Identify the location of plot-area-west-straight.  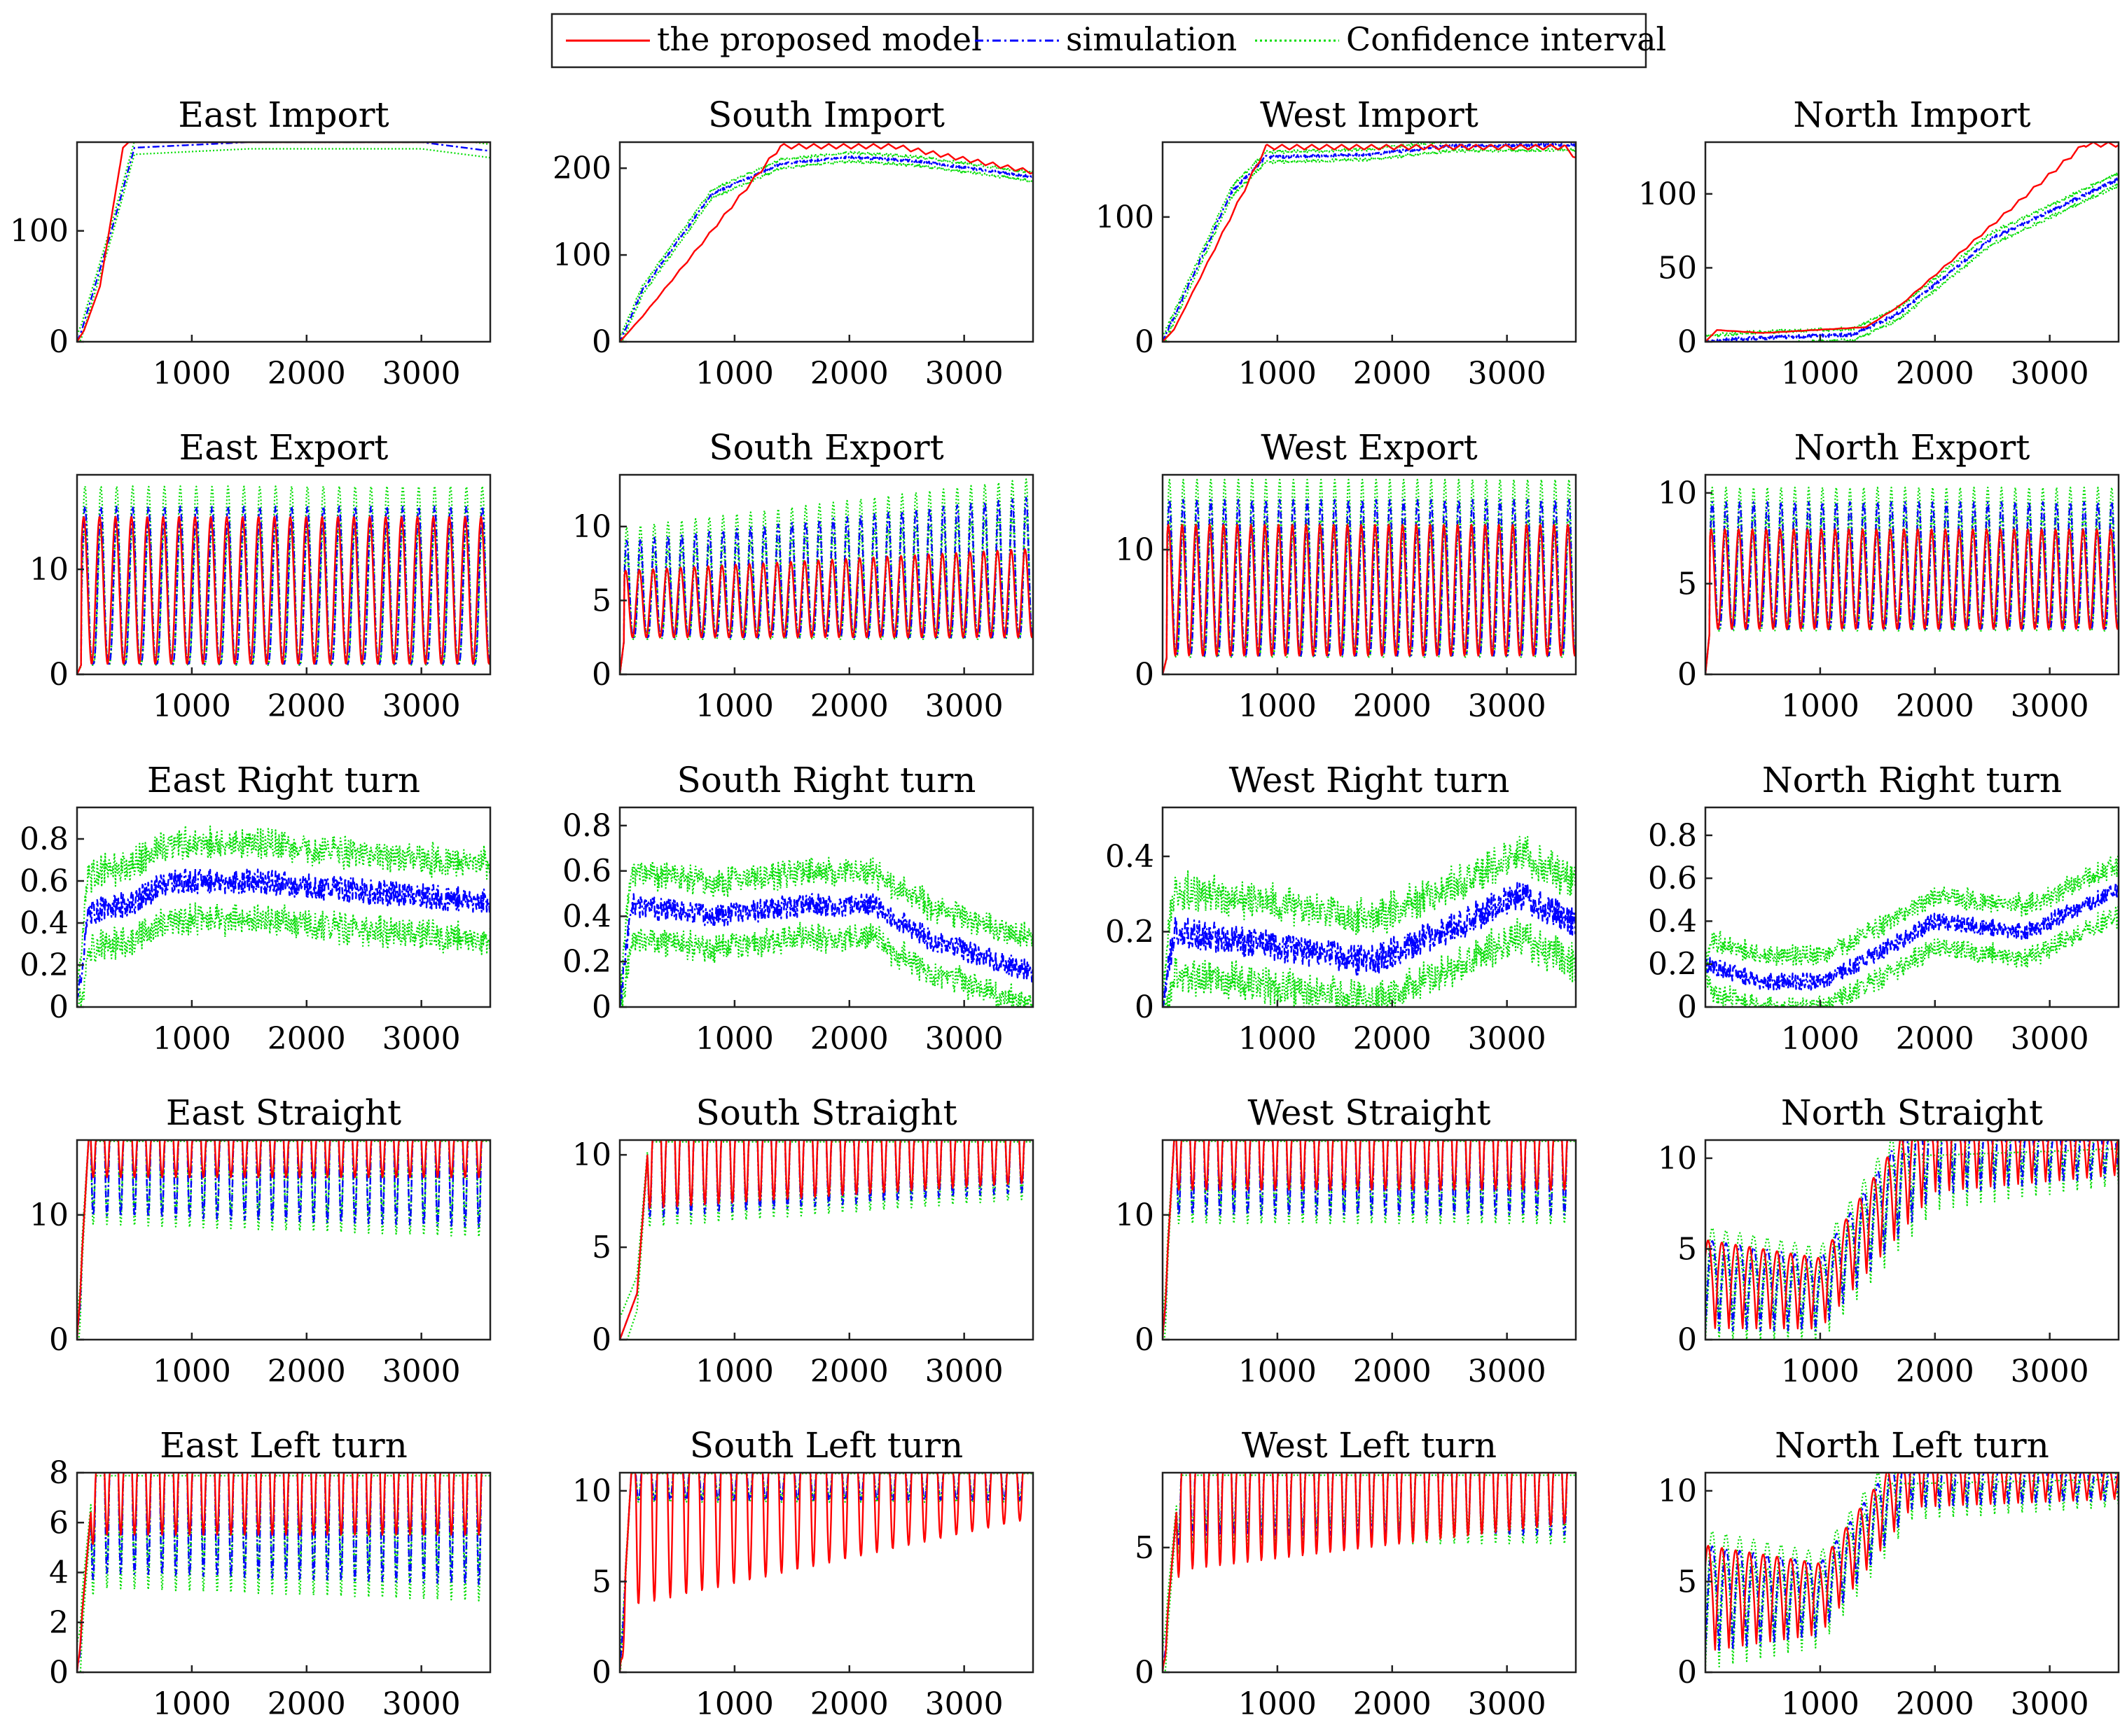
(1369, 1240).